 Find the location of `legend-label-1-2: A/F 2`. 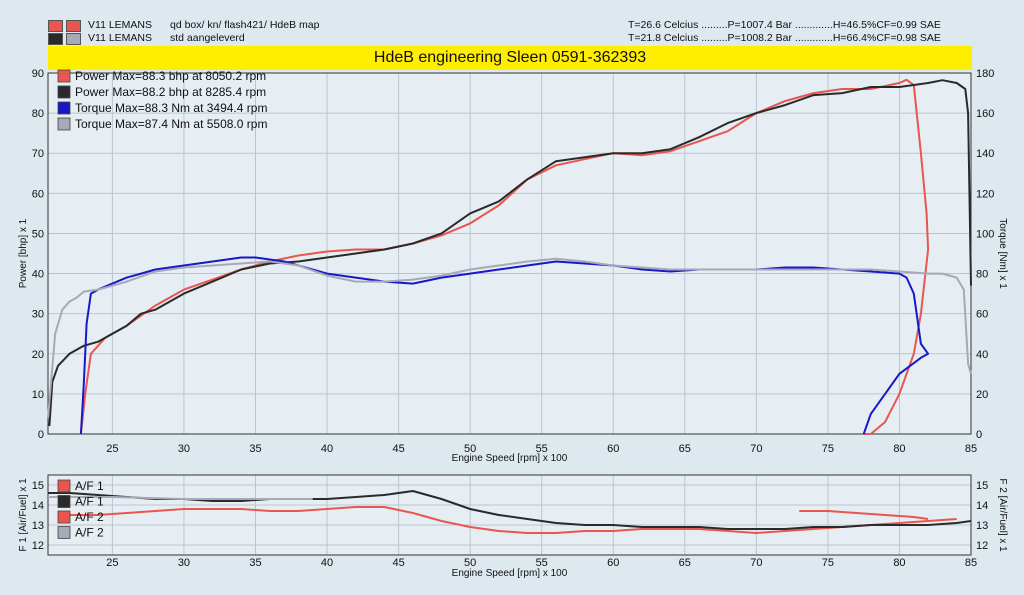

legend-label-1-2: A/F 2 is located at coordinates (89, 517).